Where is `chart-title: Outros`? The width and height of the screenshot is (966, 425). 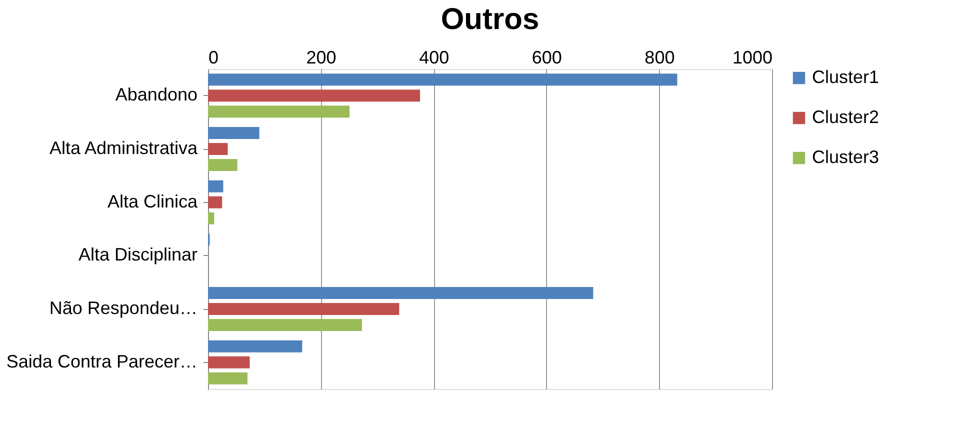
chart-title: Outros is located at coordinates (490, 19).